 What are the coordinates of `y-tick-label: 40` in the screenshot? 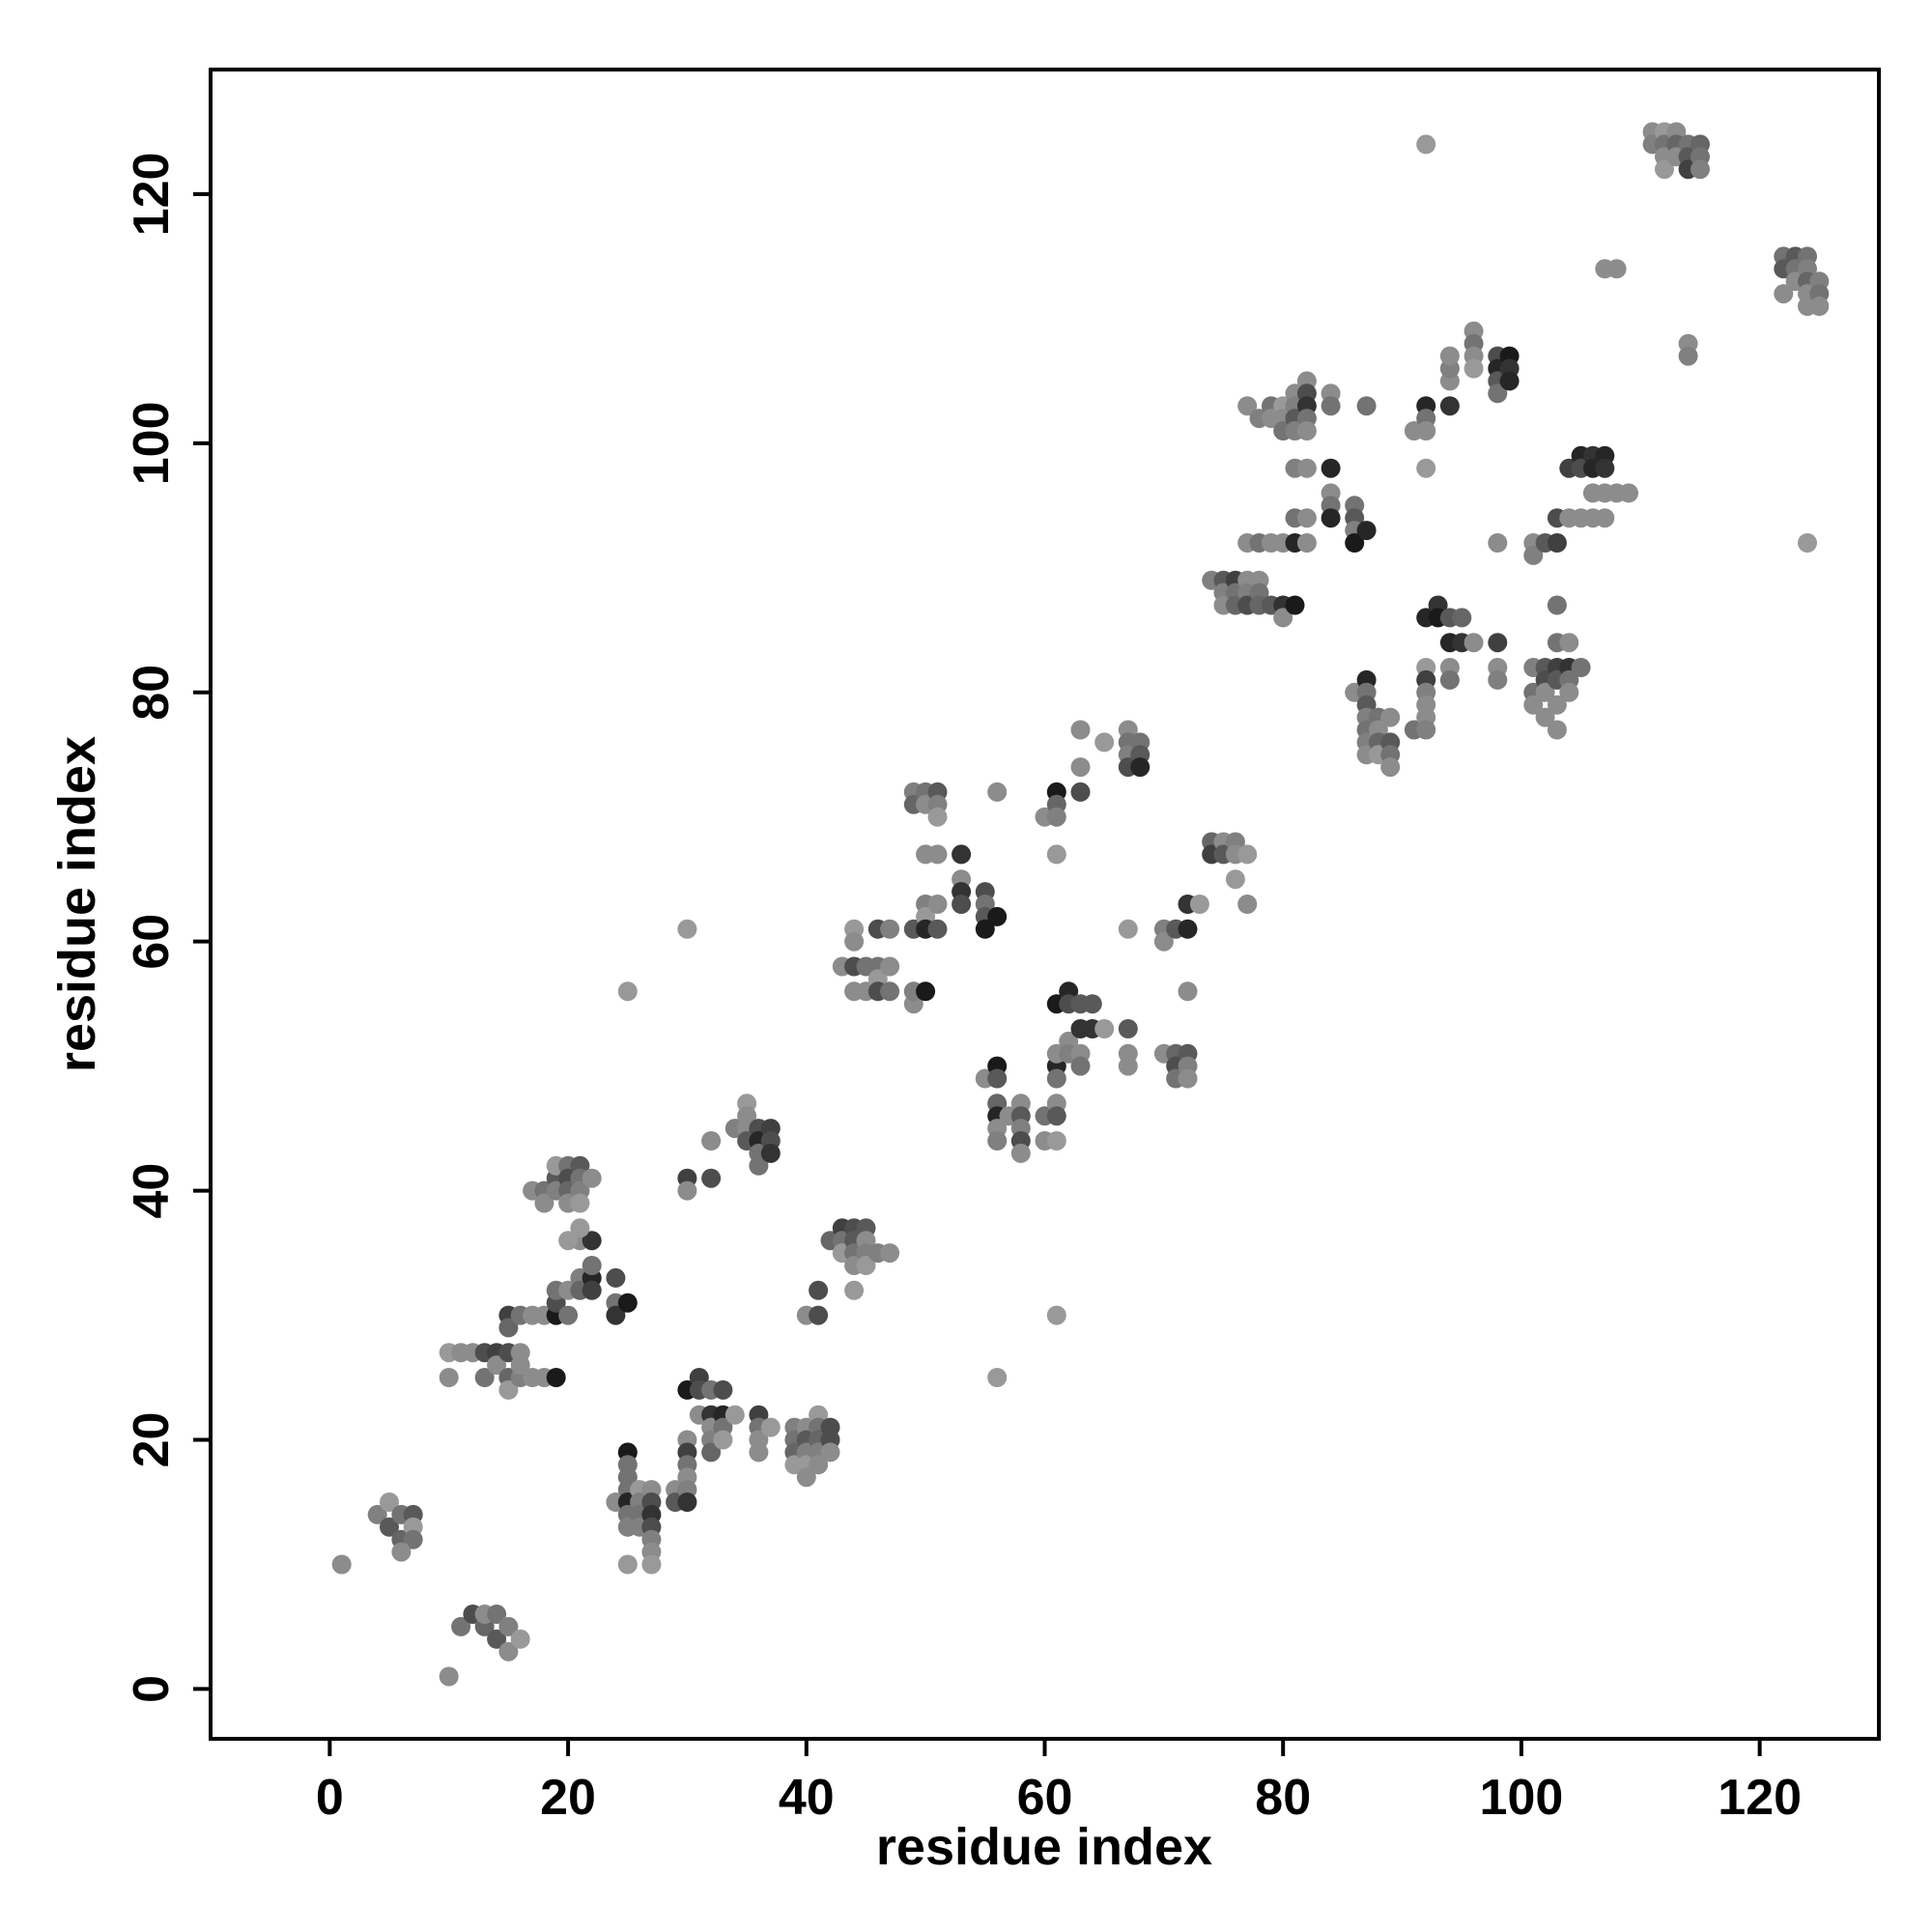 It's located at (152, 1191).